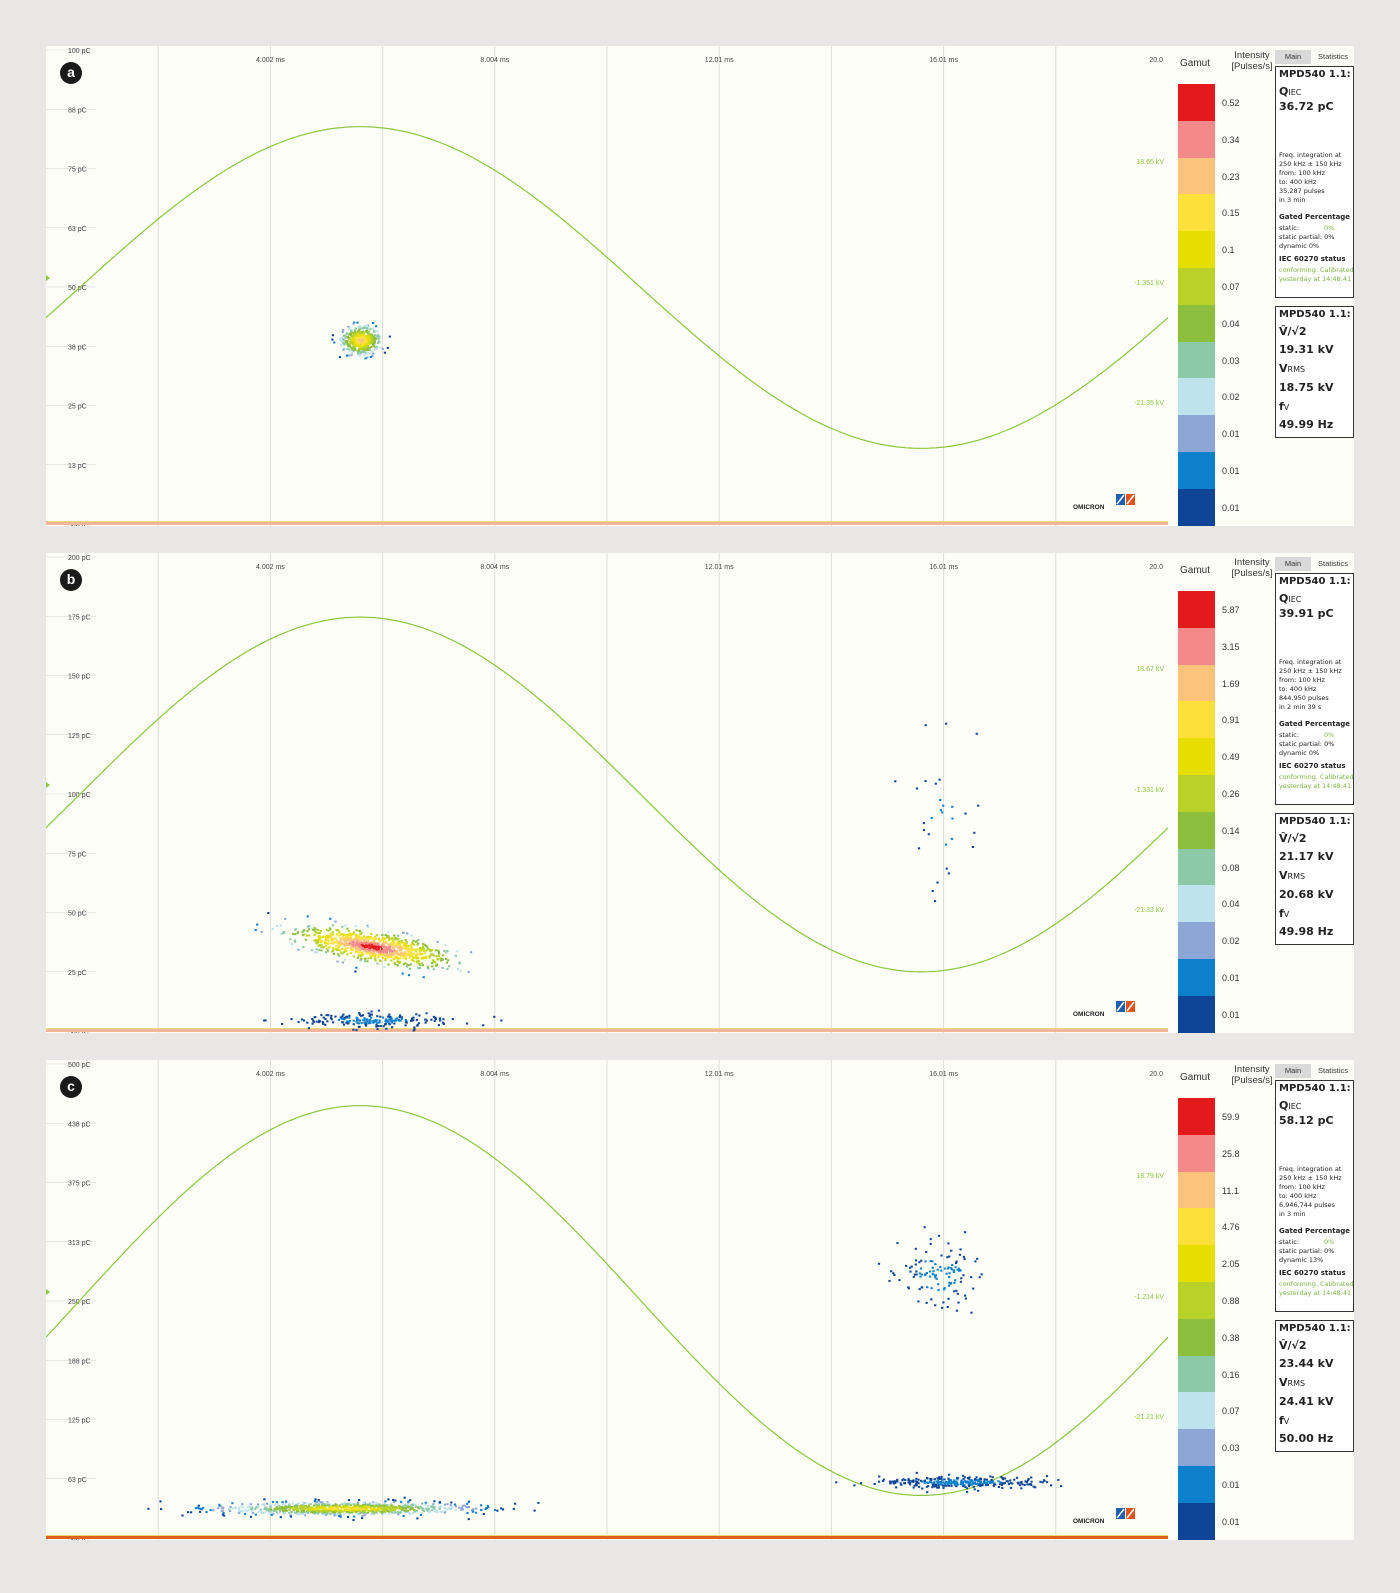 This screenshot has width=1400, height=1593. I want to click on freq-line: Freq. integration at, so click(1310, 662).